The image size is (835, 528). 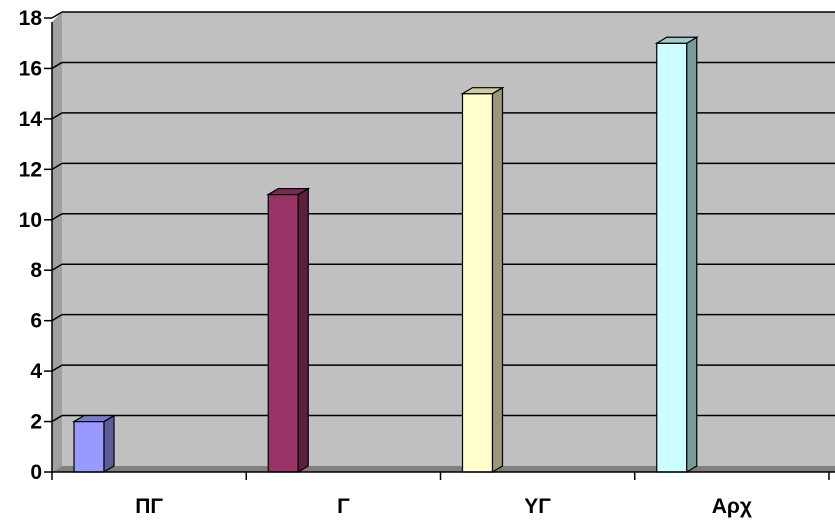 What do you see at coordinates (30, 68) in the screenshot?
I see `y-tick-label: 16` at bounding box center [30, 68].